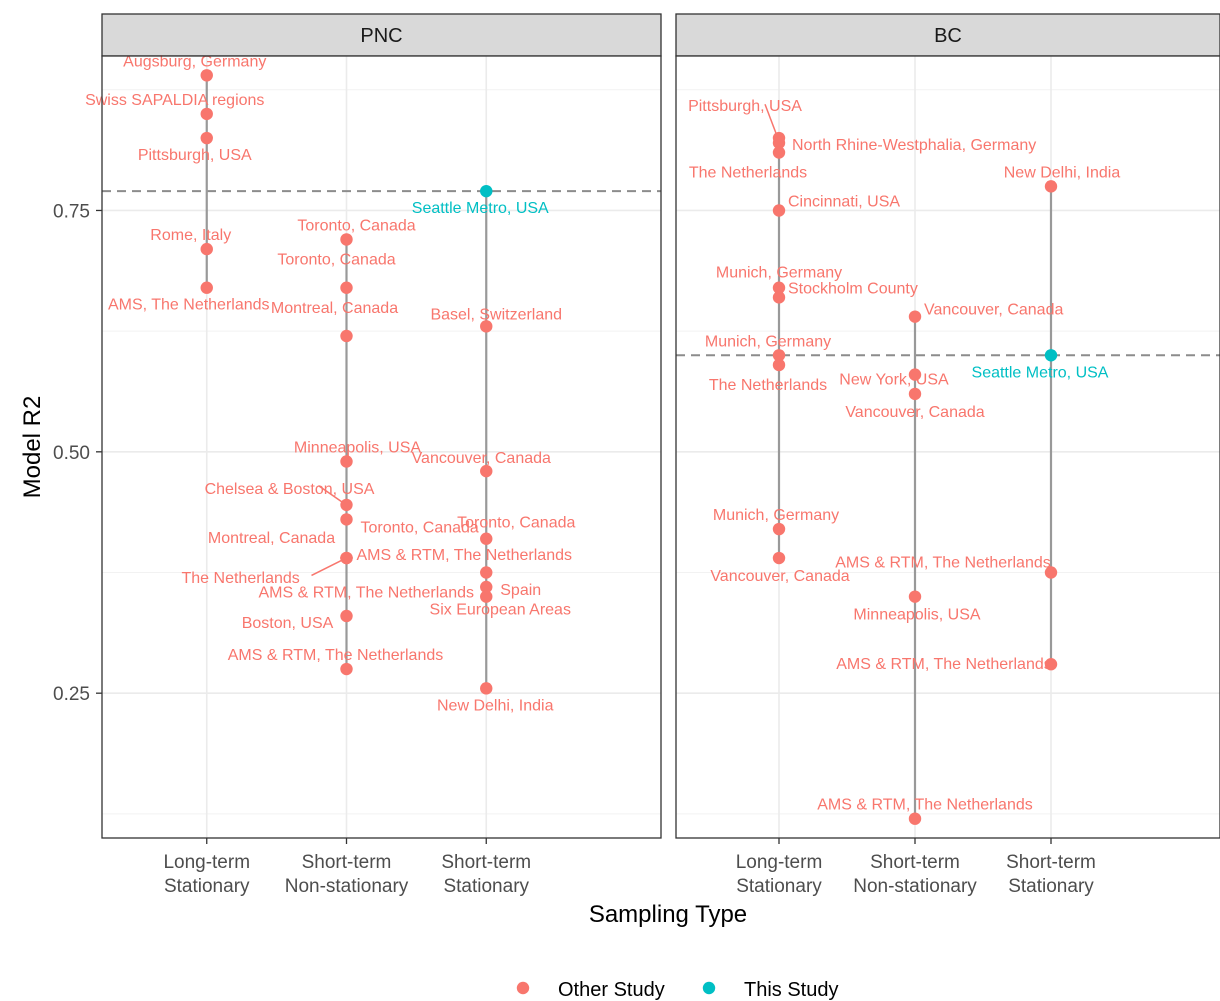 The height and width of the screenshot is (1001, 1220). Describe the element at coordinates (195, 155) in the screenshot. I see `data-label: Pittsburgh, USA` at that location.